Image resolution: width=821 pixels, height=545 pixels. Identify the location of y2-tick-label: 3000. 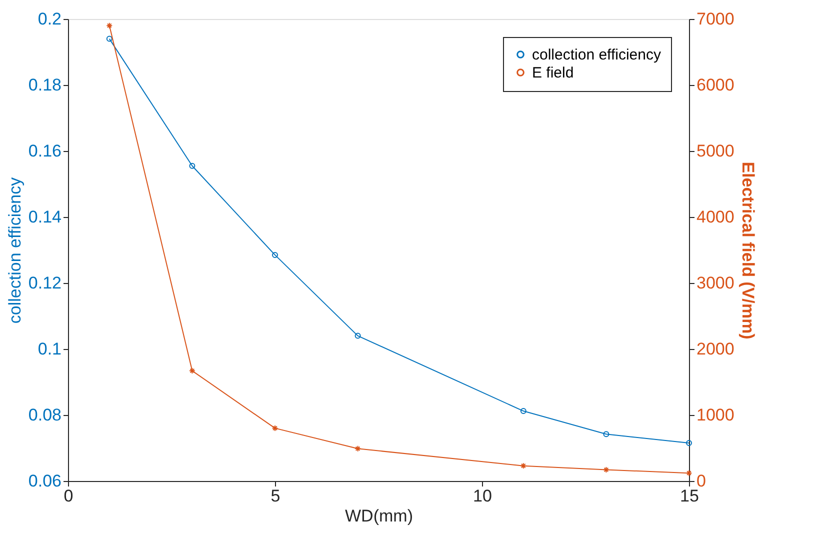
(715, 283).